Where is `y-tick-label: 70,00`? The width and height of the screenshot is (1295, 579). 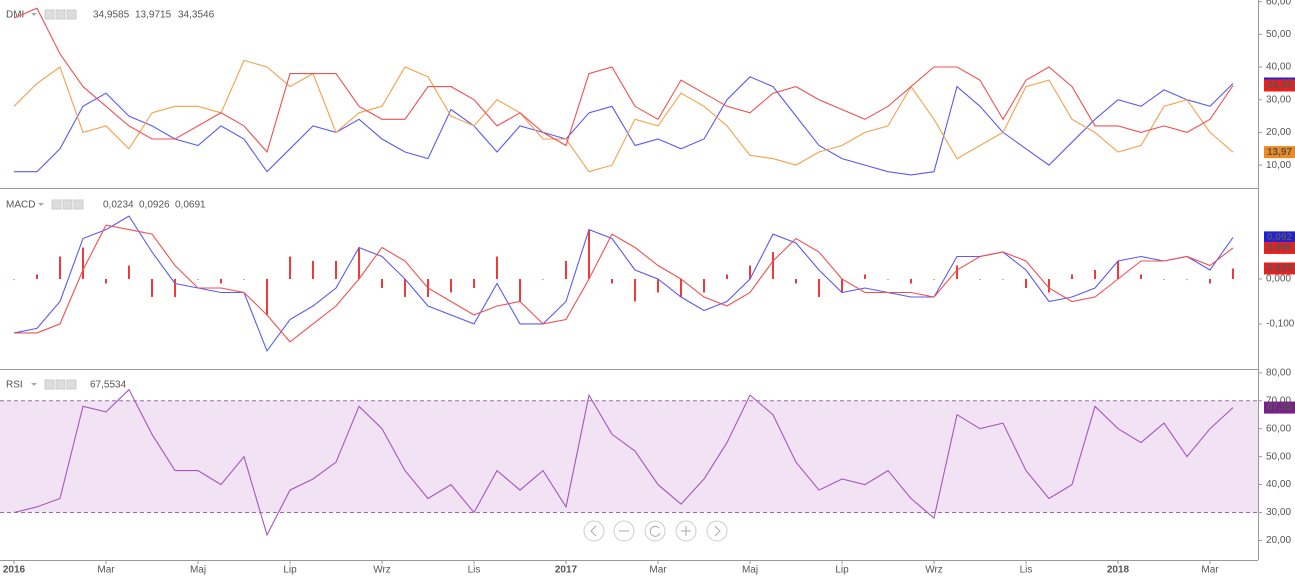
y-tick-label: 70,00 is located at coordinates (1278, 400).